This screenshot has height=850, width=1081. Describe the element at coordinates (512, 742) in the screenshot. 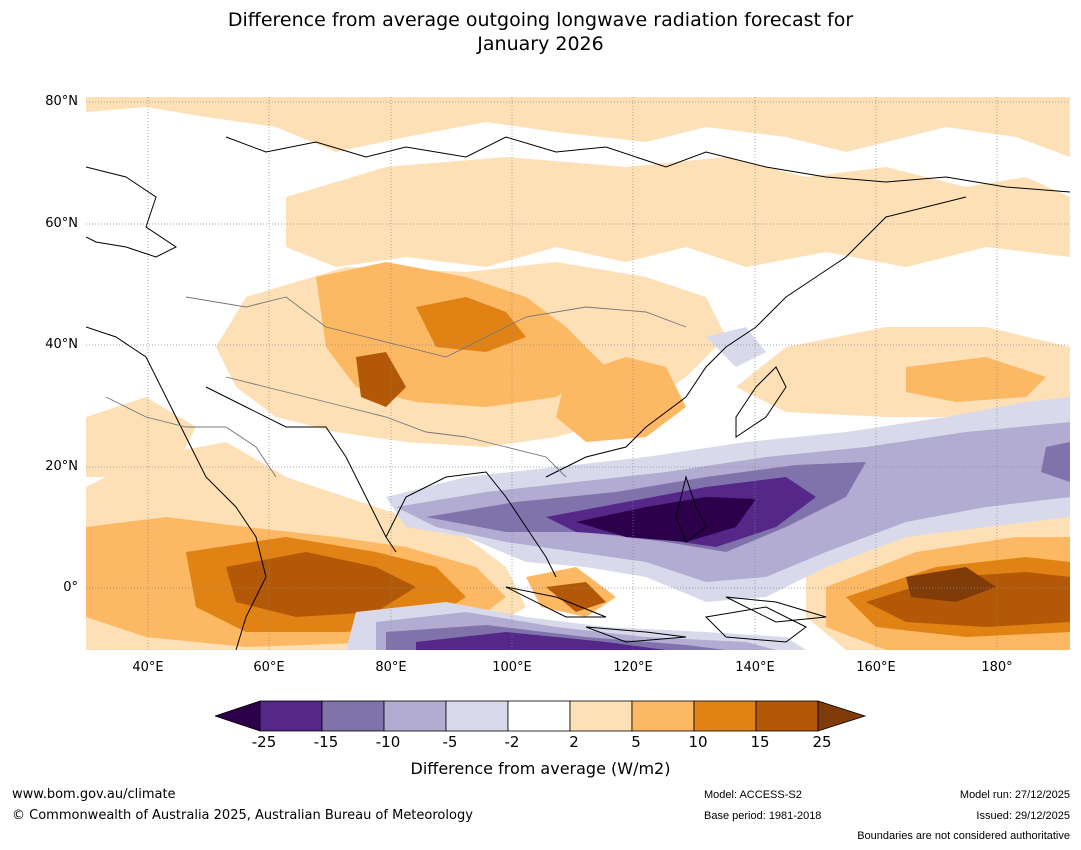

I see `colorbar-tick: -2` at that location.